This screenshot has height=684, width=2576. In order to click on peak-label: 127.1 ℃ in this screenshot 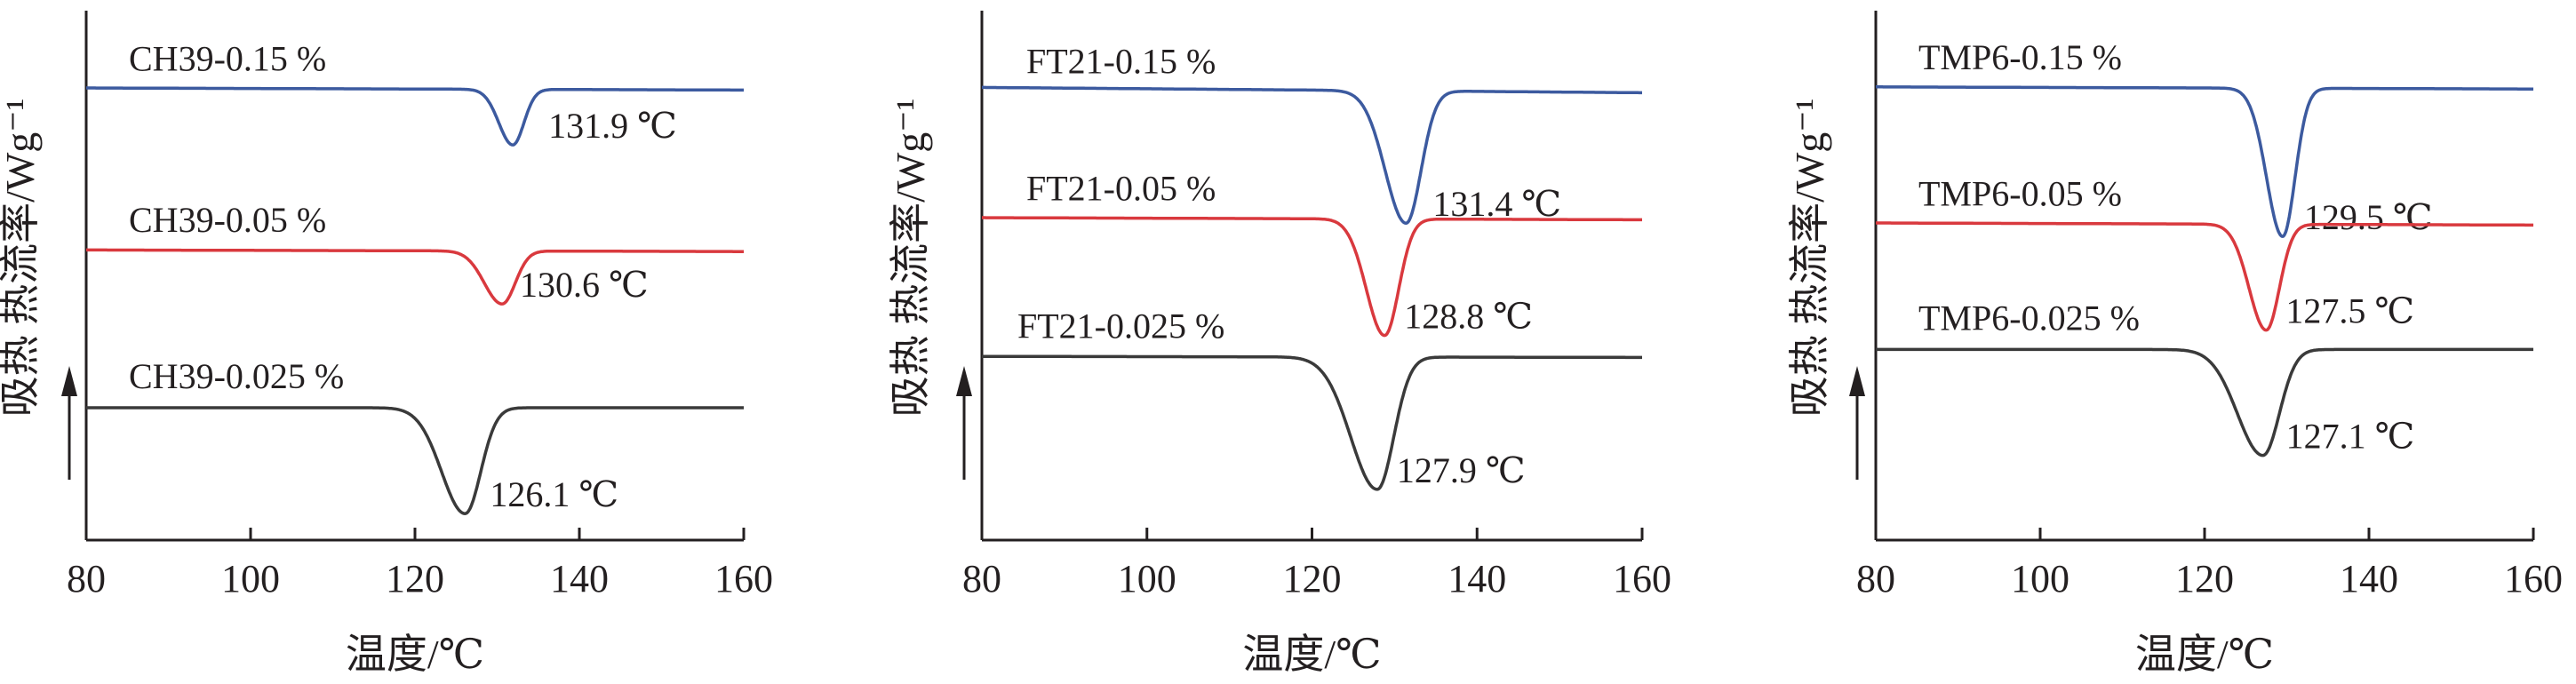, I will do `click(2350, 437)`.